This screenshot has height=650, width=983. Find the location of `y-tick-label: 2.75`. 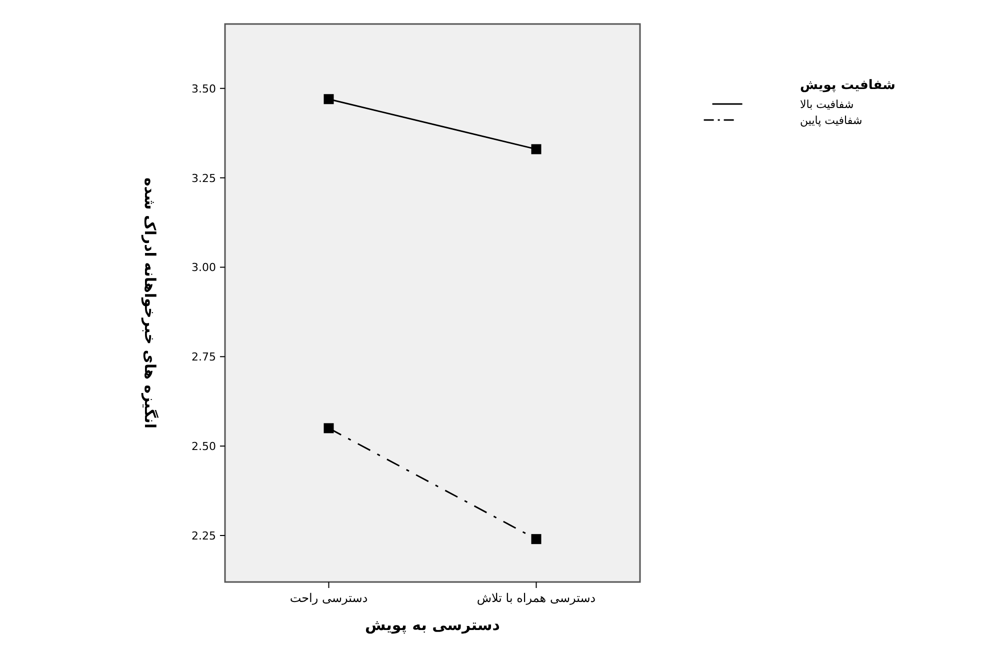

y-tick-label: 2.75 is located at coordinates (204, 357).